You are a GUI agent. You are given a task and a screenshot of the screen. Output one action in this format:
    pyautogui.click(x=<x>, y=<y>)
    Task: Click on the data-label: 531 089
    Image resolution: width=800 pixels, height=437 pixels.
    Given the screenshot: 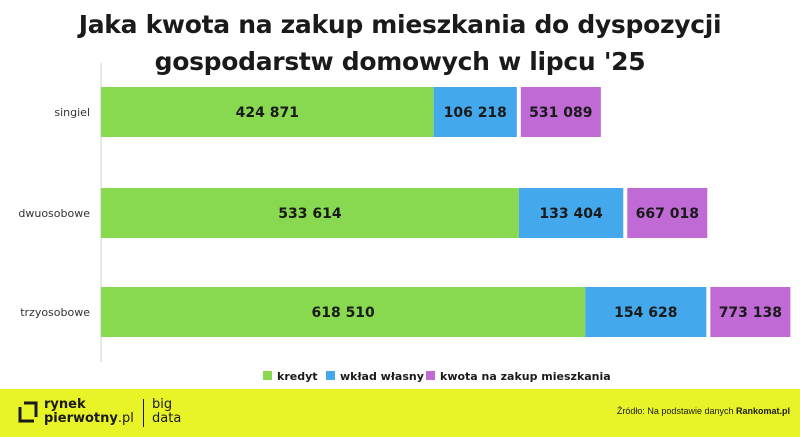 What is the action you would take?
    pyautogui.click(x=560, y=113)
    